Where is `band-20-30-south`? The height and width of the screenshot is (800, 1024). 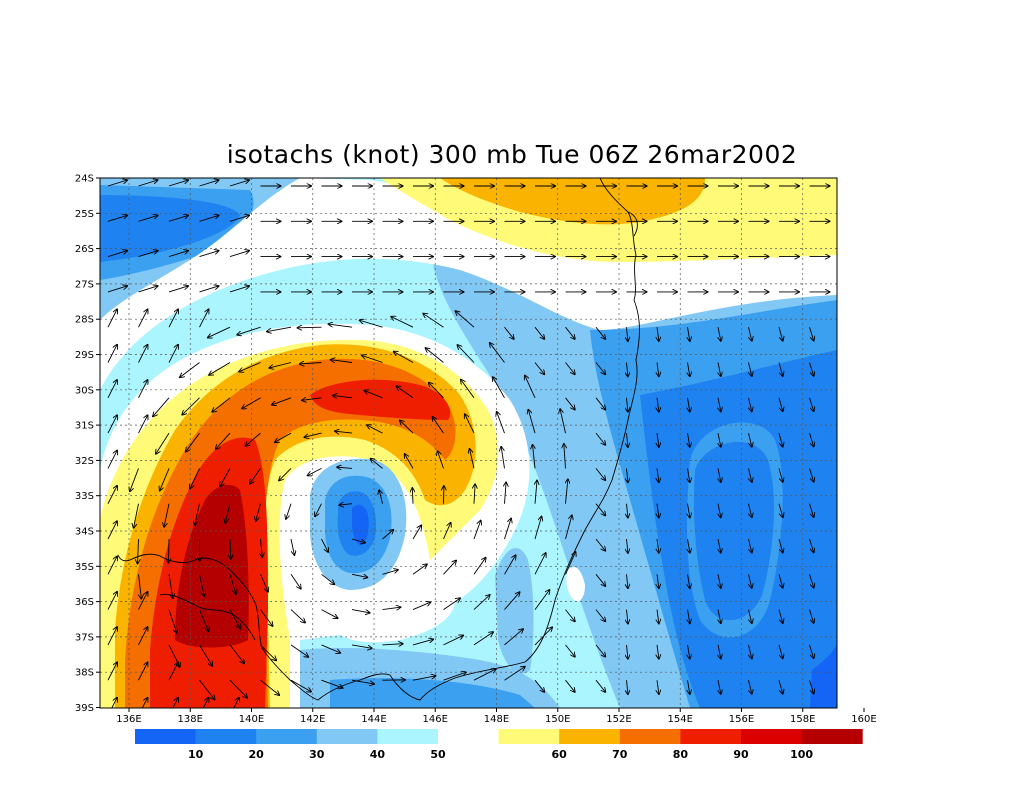 band-20-30-south is located at coordinates (432, 693).